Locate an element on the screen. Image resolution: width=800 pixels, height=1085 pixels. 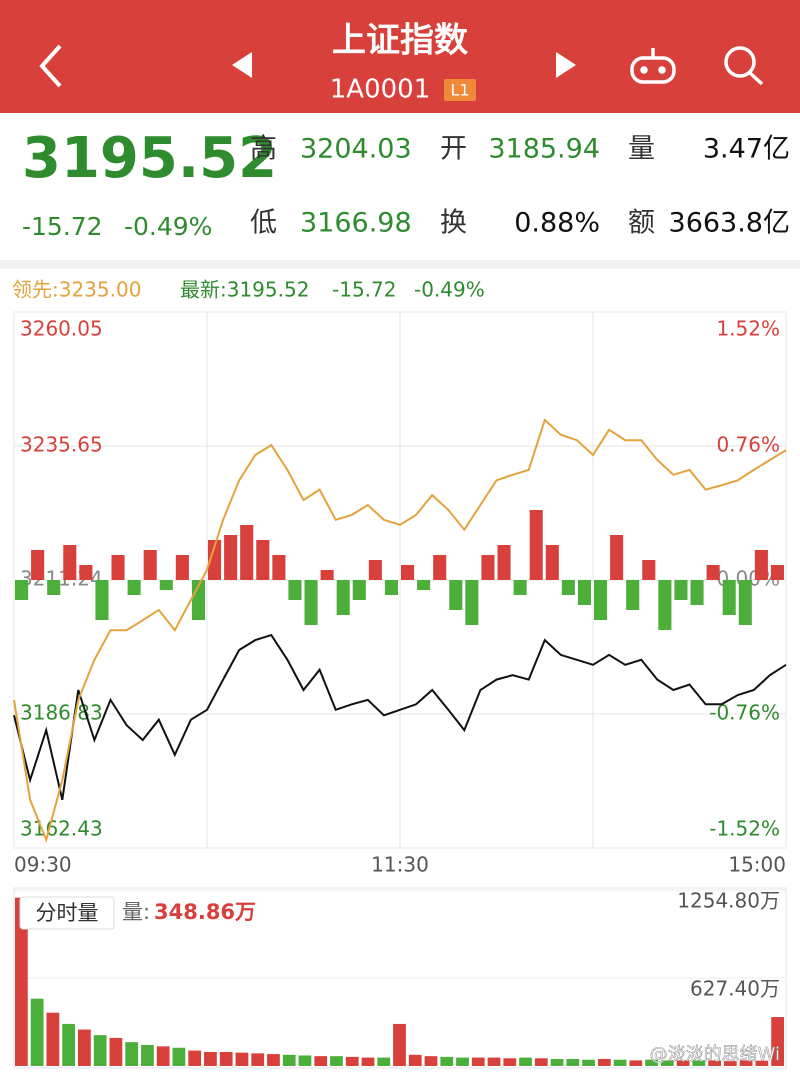
watermark: @淡淡的思绪Wi is located at coordinates (715, 1054).